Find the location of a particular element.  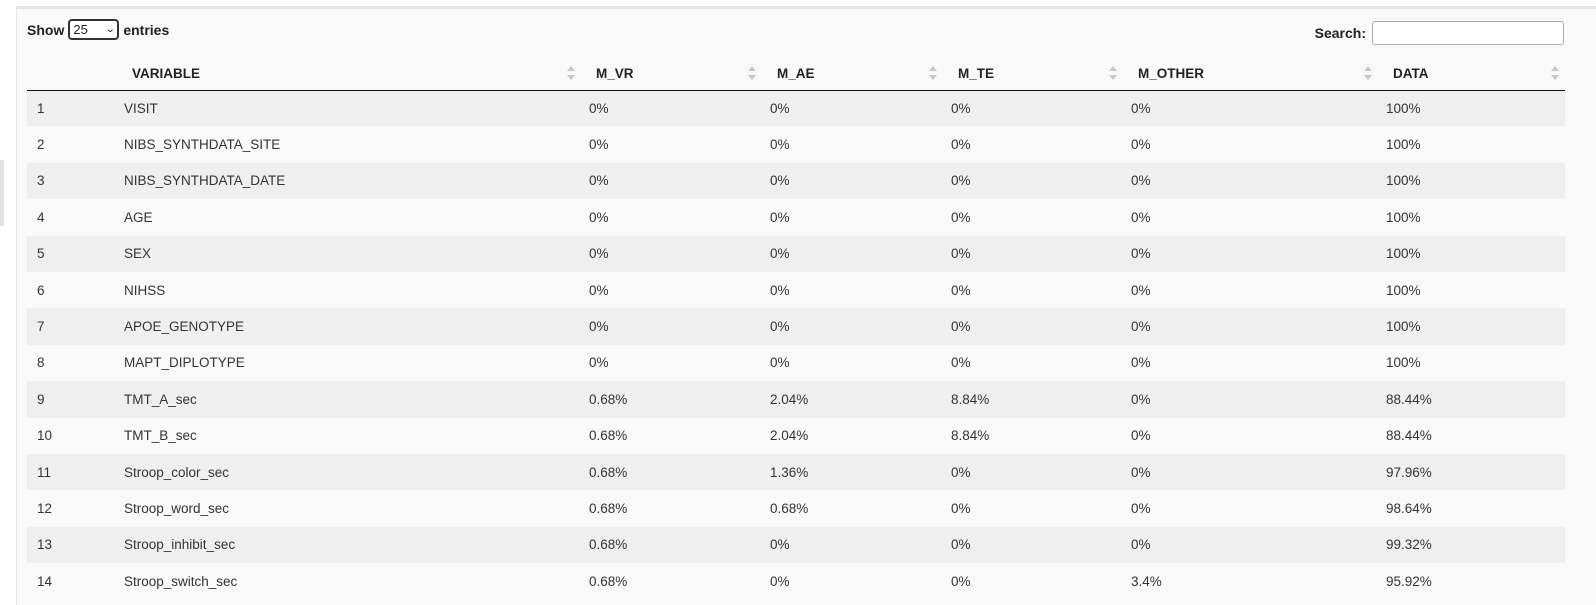

cell-variable: NIBS_SYNTHDATA_SITE is located at coordinates (348, 144).